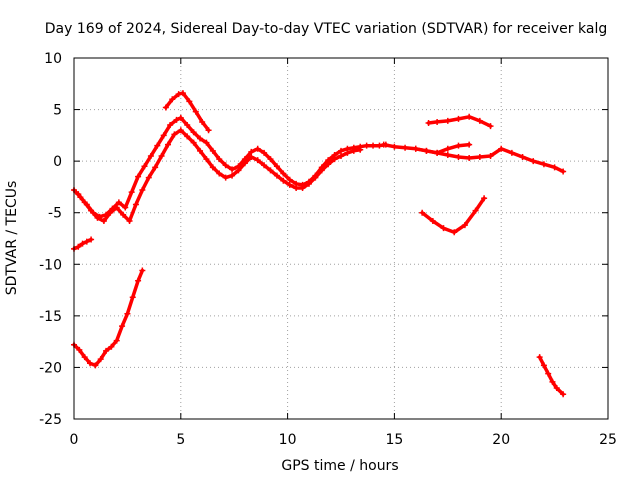  Describe the element at coordinates (459, 121) in the screenshot. I see `series-track-h` at that location.